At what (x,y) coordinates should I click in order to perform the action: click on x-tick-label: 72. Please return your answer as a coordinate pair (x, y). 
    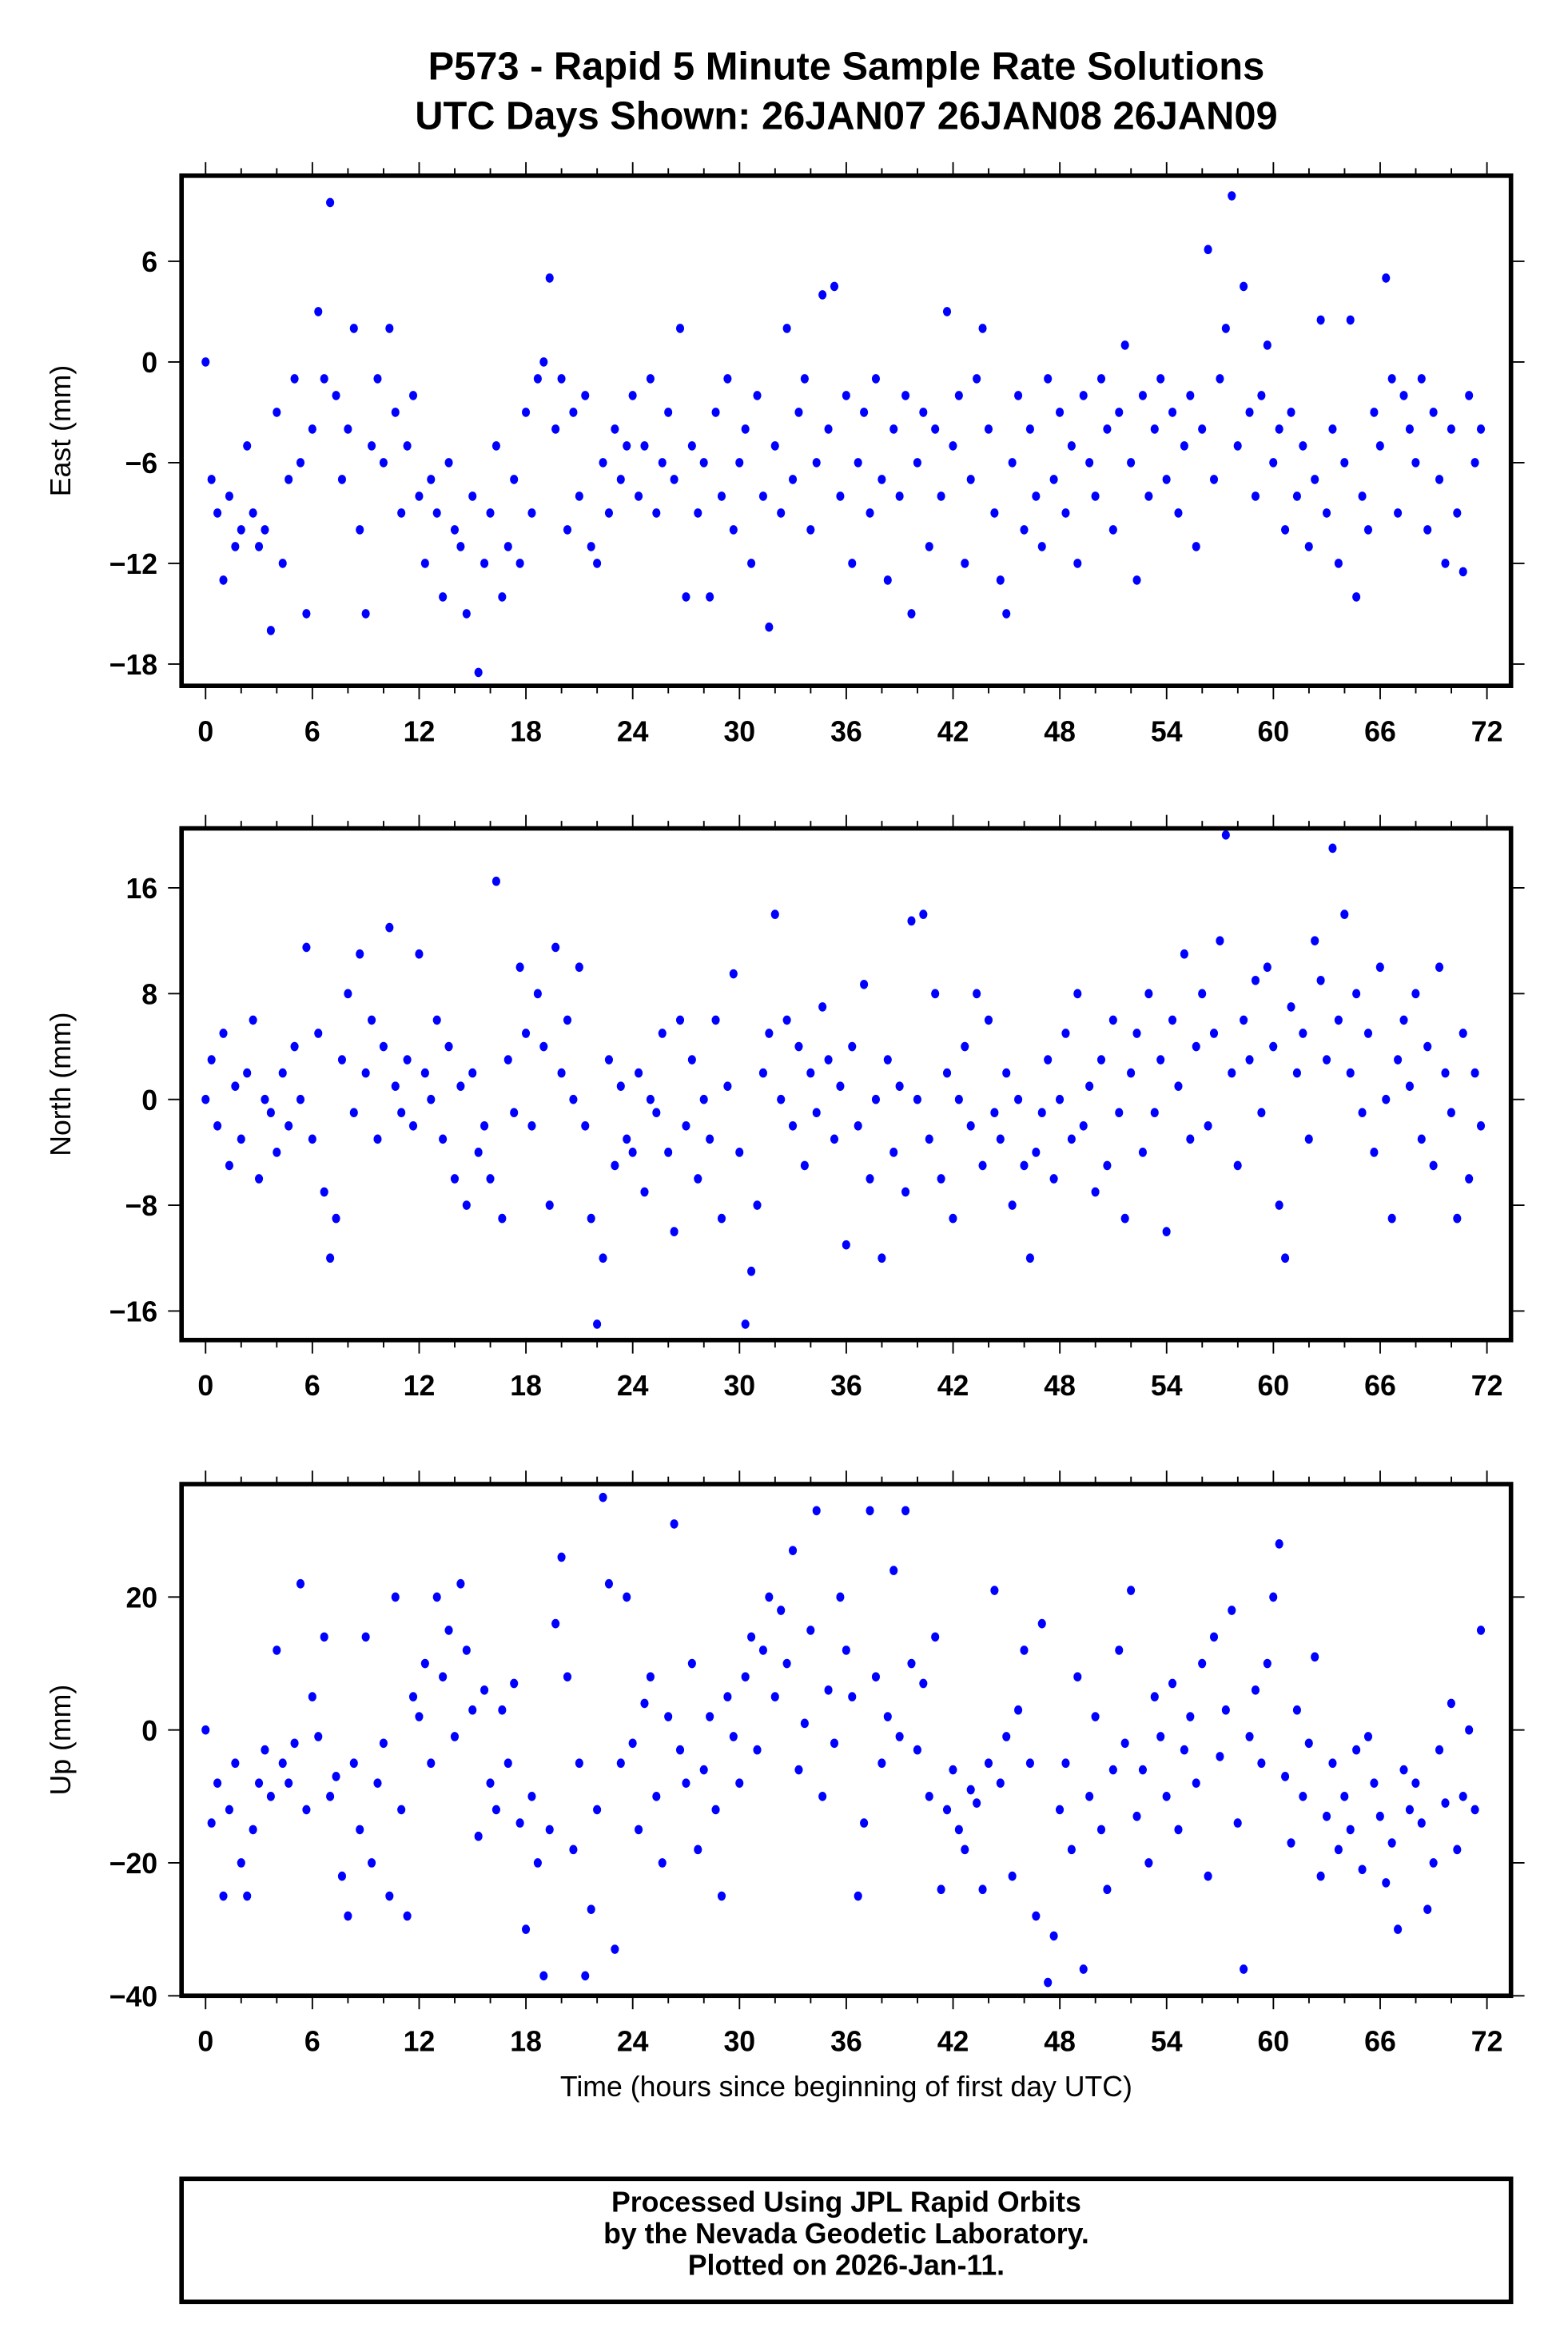
    Looking at the image, I should click on (1487, 732).